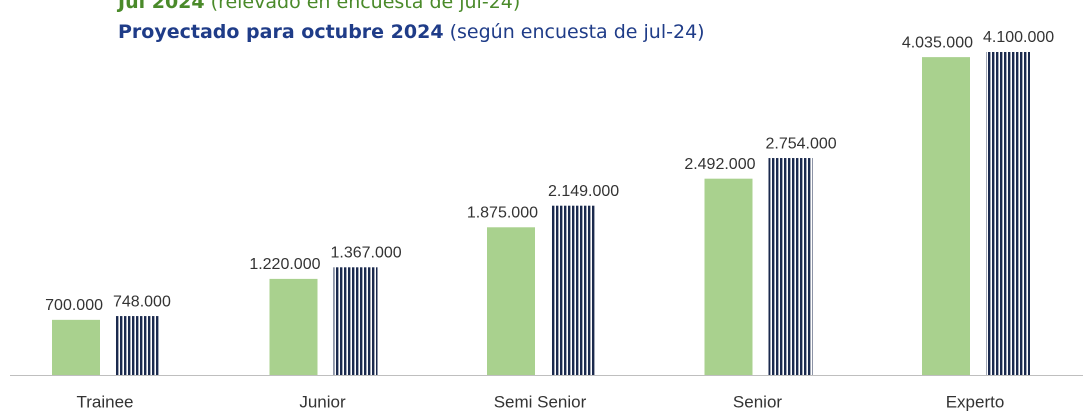 The image size is (1083, 420). What do you see at coordinates (366, 253) in the screenshot?
I see `data-label: 1.367.000` at bounding box center [366, 253].